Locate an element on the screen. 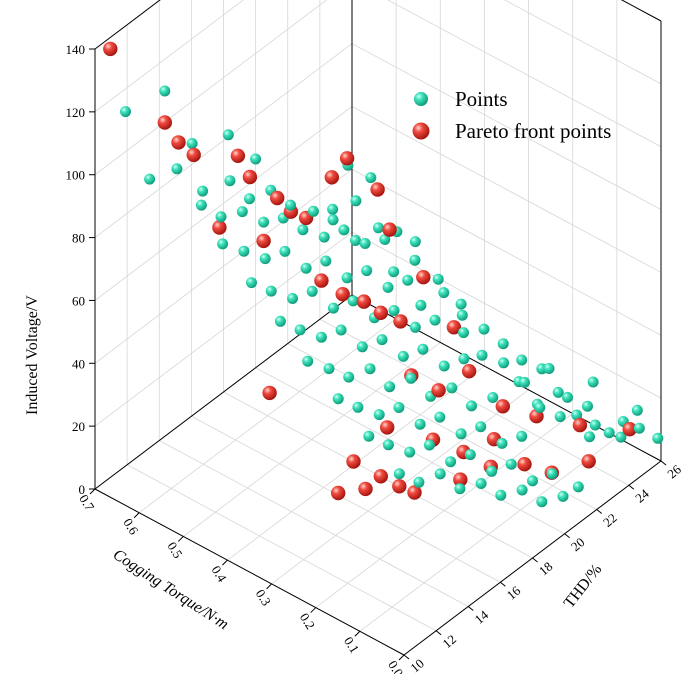 This screenshot has width=699, height=674. x-axis-tick-label: 0.1 is located at coordinates (351, 645).